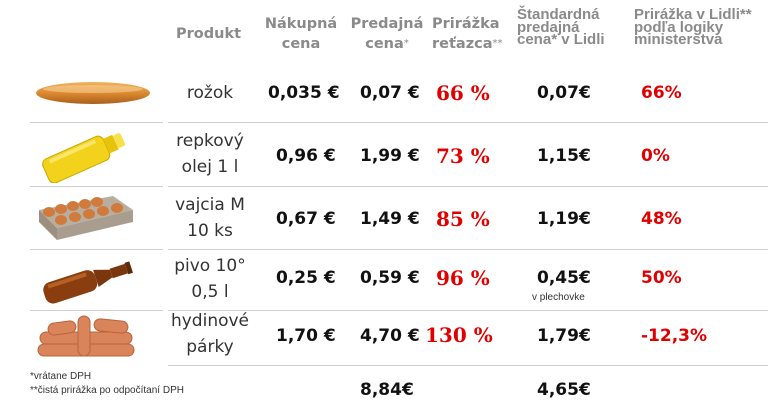  Describe the element at coordinates (387, 24) in the screenshot. I see `header-selling-price-line1: Predajná` at that location.